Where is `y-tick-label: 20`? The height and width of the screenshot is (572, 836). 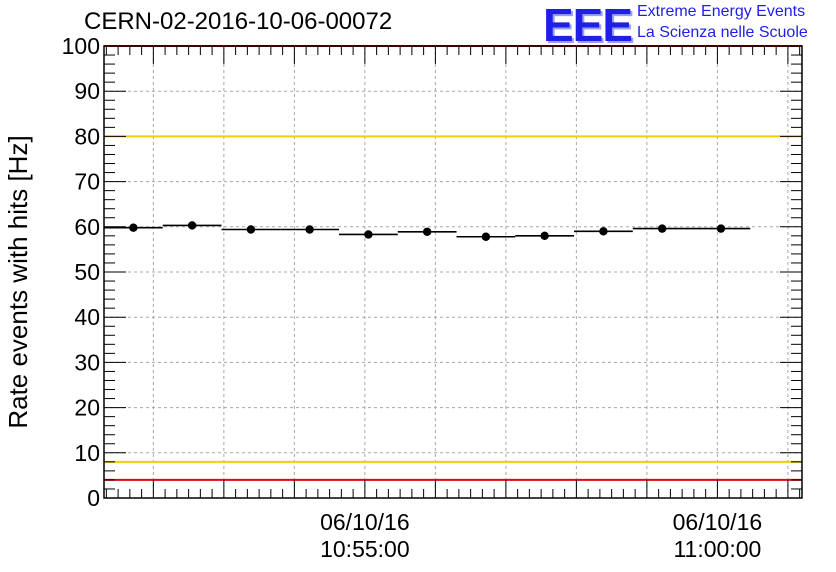 y-tick-label: 20 is located at coordinates (87, 408).